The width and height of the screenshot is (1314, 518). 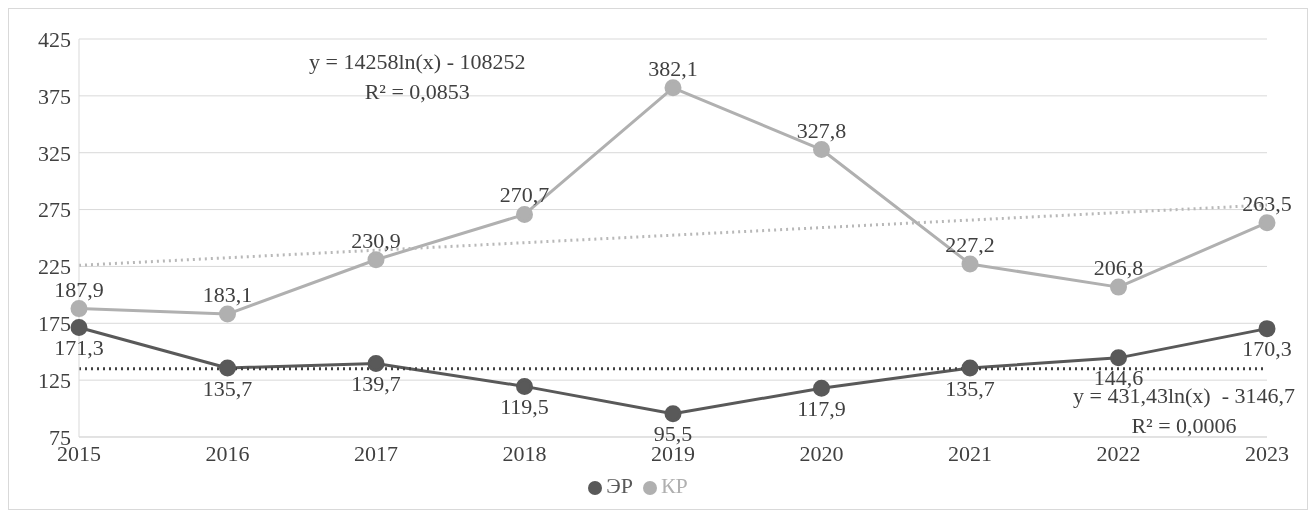 I want to click on data-label: 230,9, so click(x=376, y=240).